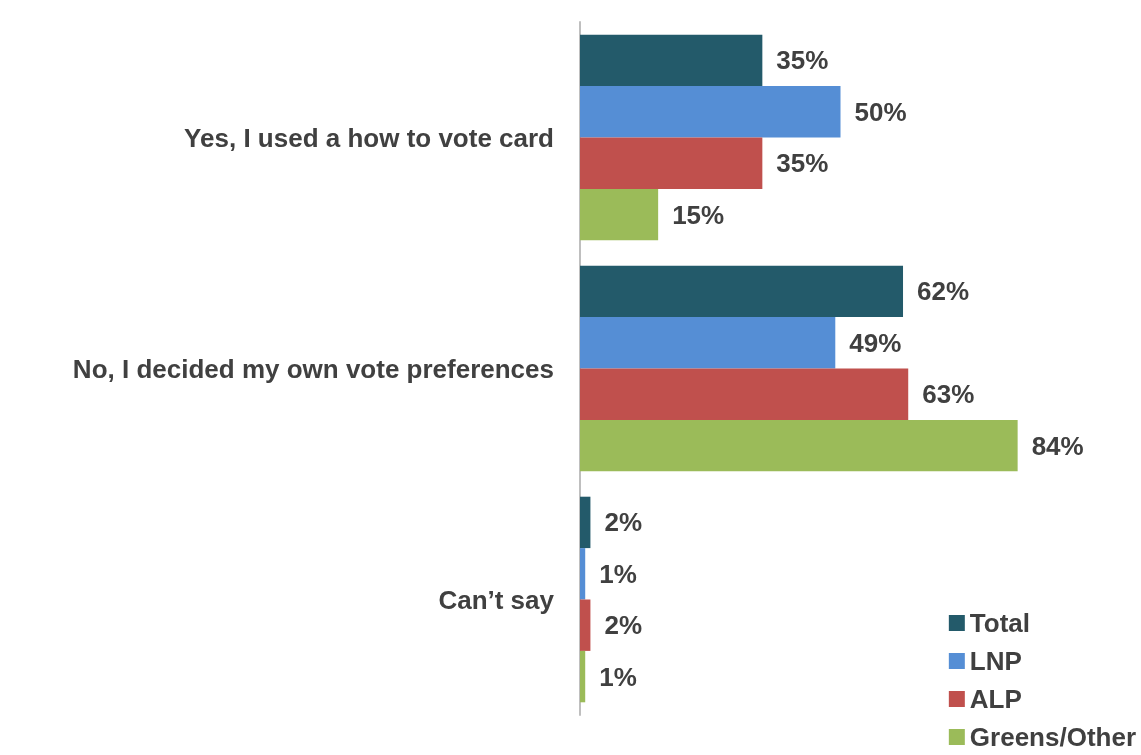  I want to click on legend-label: ALP, so click(995, 699).